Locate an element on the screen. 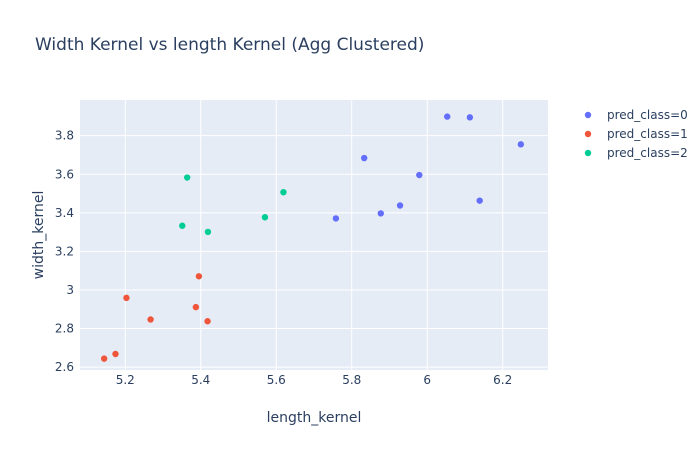 The width and height of the screenshot is (700, 450). y-tick-label: 3.4 is located at coordinates (64, 213).